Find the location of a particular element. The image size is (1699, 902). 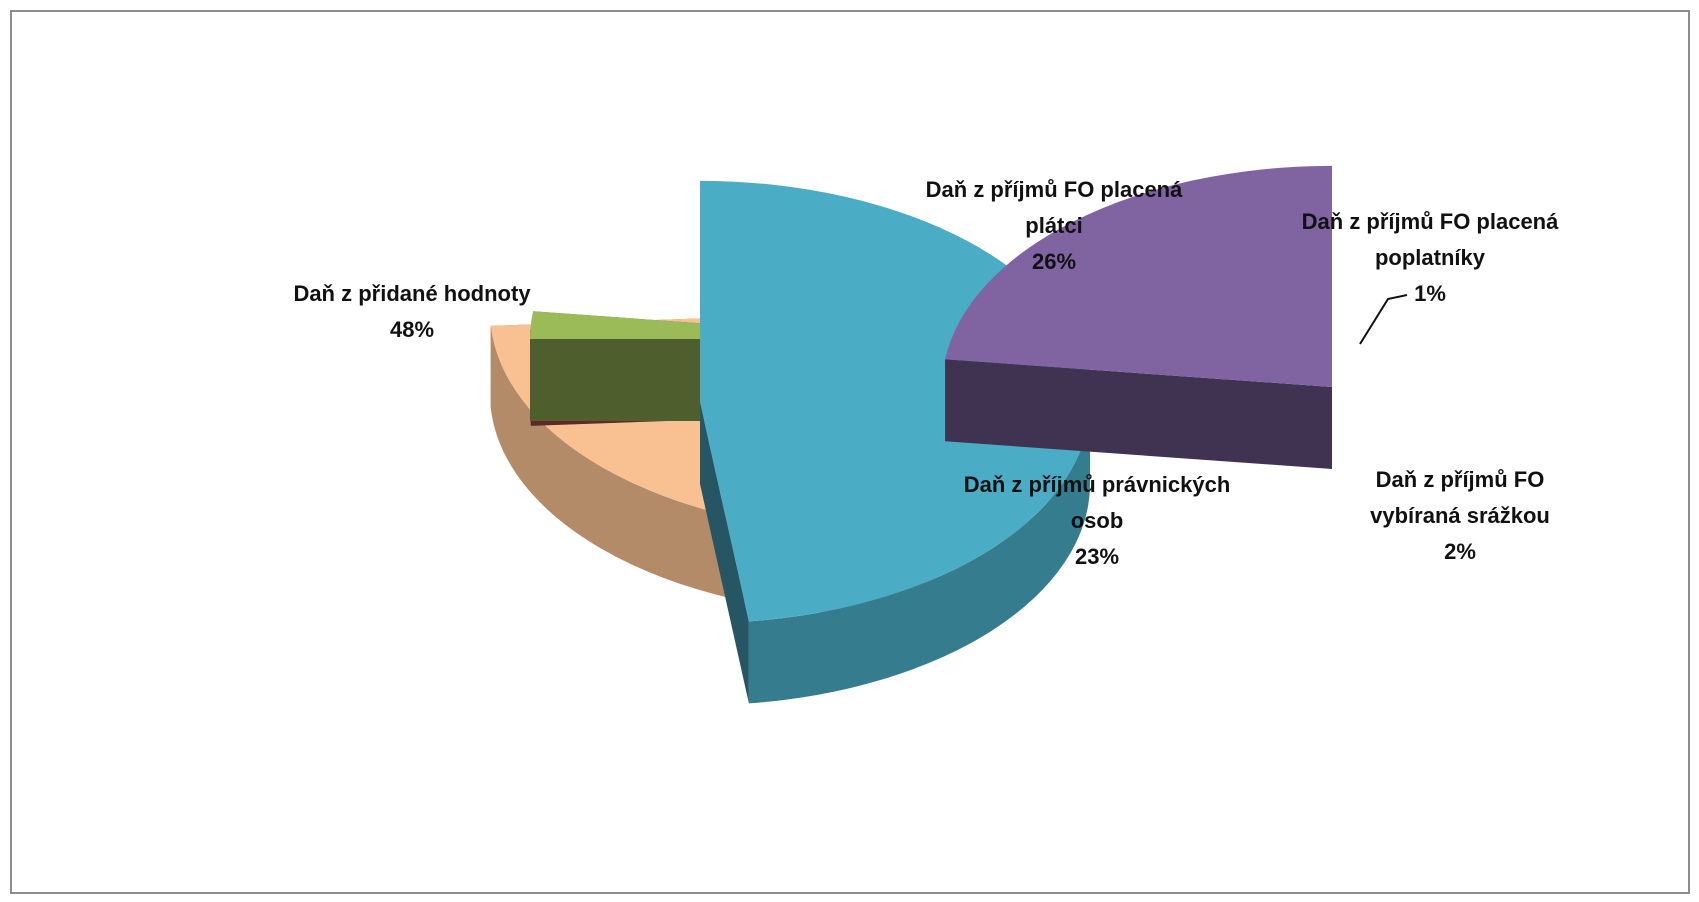

slice-percent: 2% is located at coordinates (1460, 551).